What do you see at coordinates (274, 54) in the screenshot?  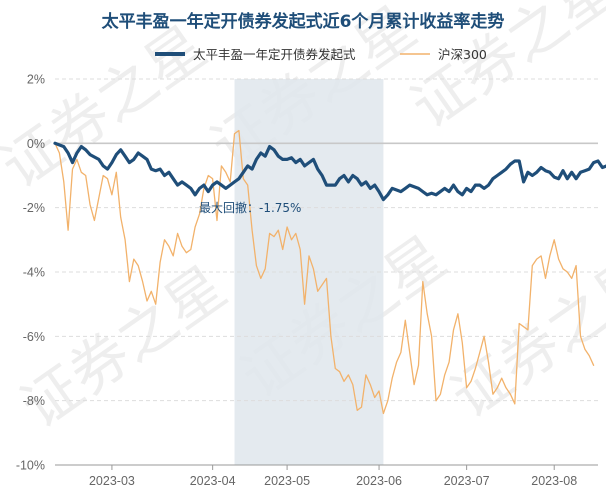 I see `legend-label-fund: 太平丰盈一年定开债券发起式` at bounding box center [274, 54].